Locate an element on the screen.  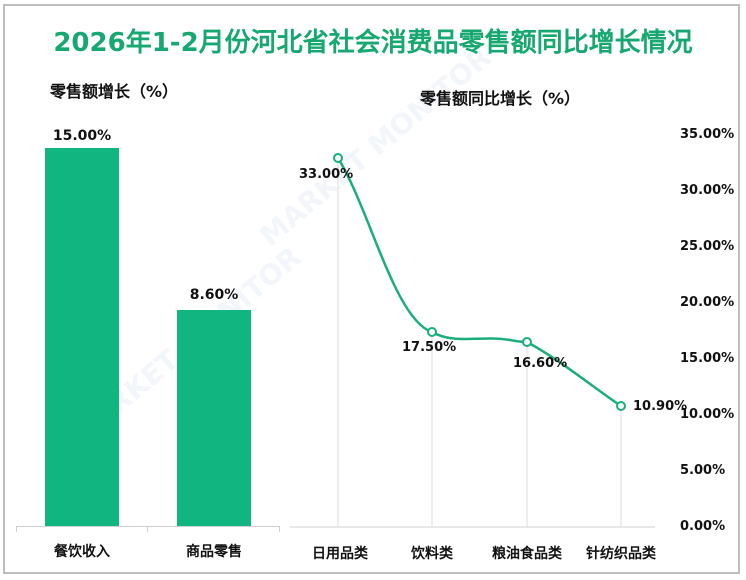
chart-title: 2026年1-2月份河北省社会消费品零售额同比增长情况 is located at coordinates (373, 43).